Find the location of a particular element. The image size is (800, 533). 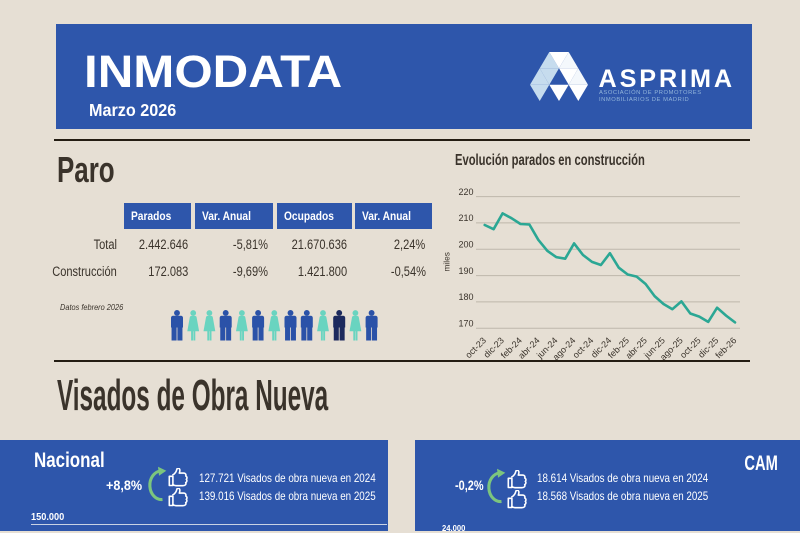

svg-text: INMOBILIARIOS DE MADRID is located at coordinates (644, 100).